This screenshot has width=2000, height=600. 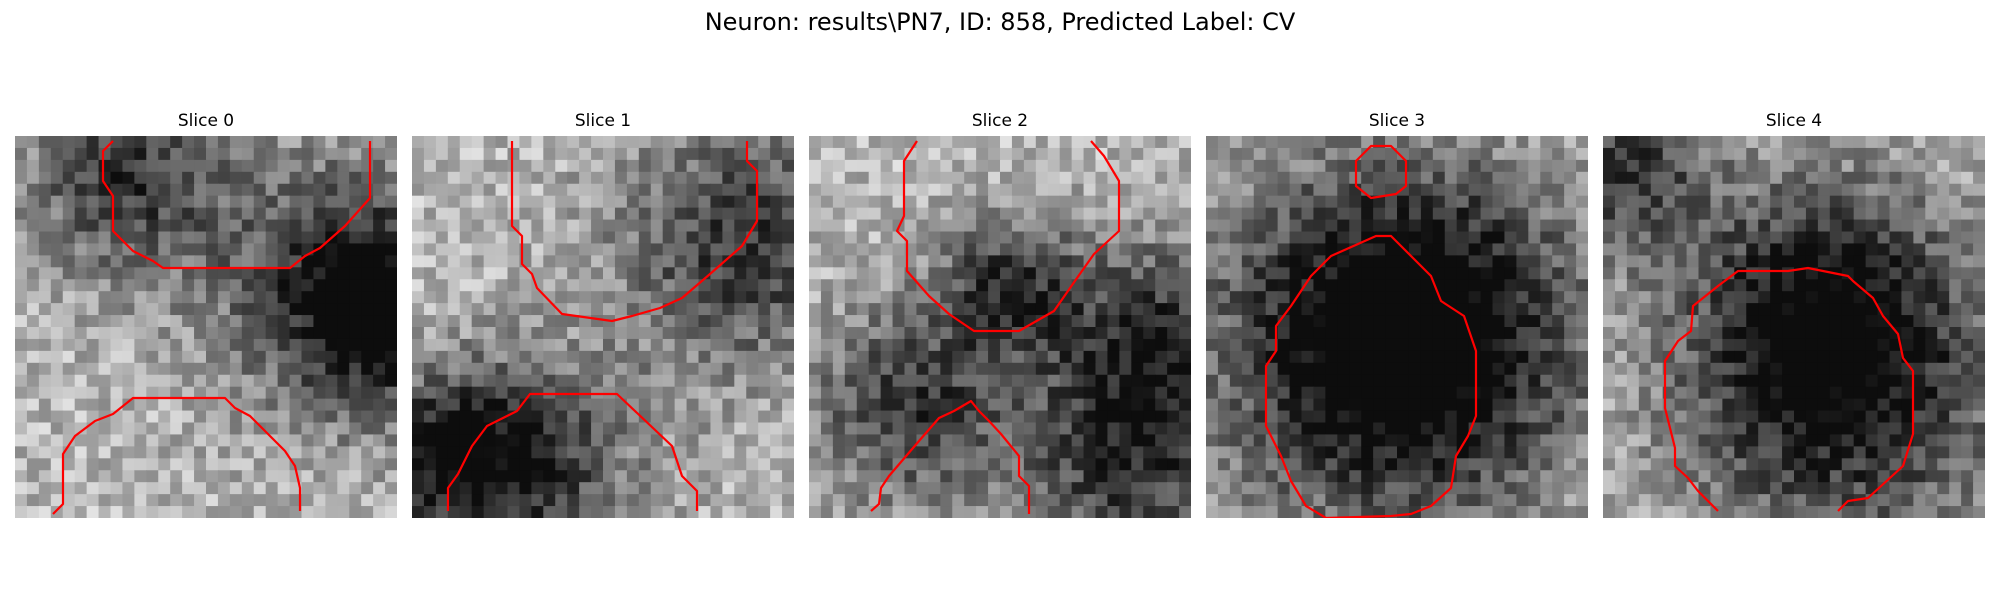 What do you see at coordinates (1794, 121) in the screenshot?
I see `slice-title-4: Slice 4` at bounding box center [1794, 121].